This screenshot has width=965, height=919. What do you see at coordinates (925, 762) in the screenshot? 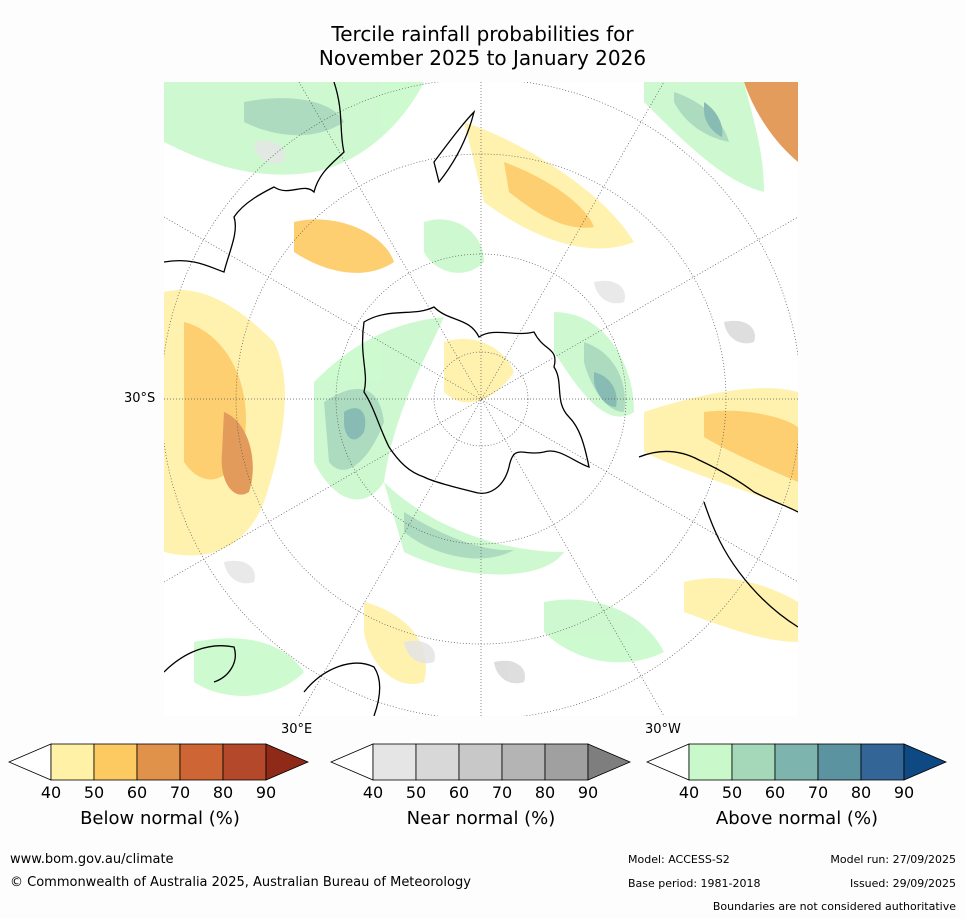
I see `colorbar-above-over-triangle` at bounding box center [925, 762].